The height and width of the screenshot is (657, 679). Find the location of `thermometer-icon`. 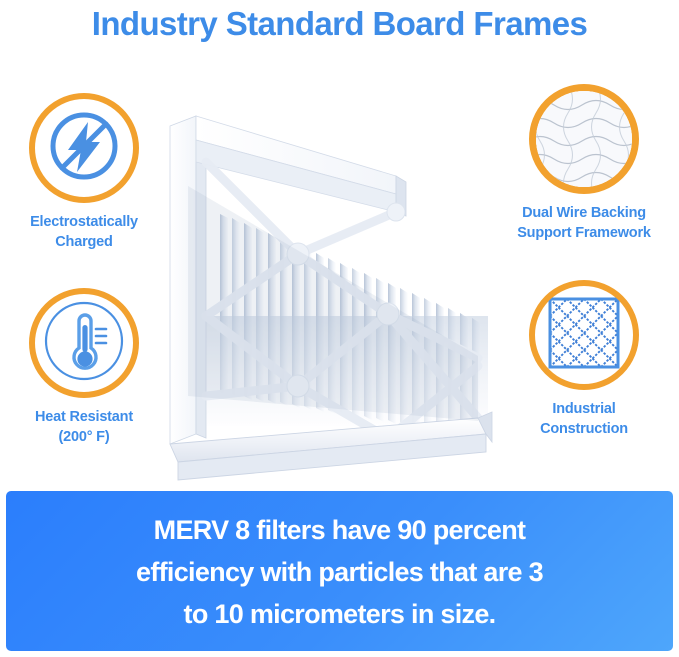

thermometer-icon is located at coordinates (84, 343).